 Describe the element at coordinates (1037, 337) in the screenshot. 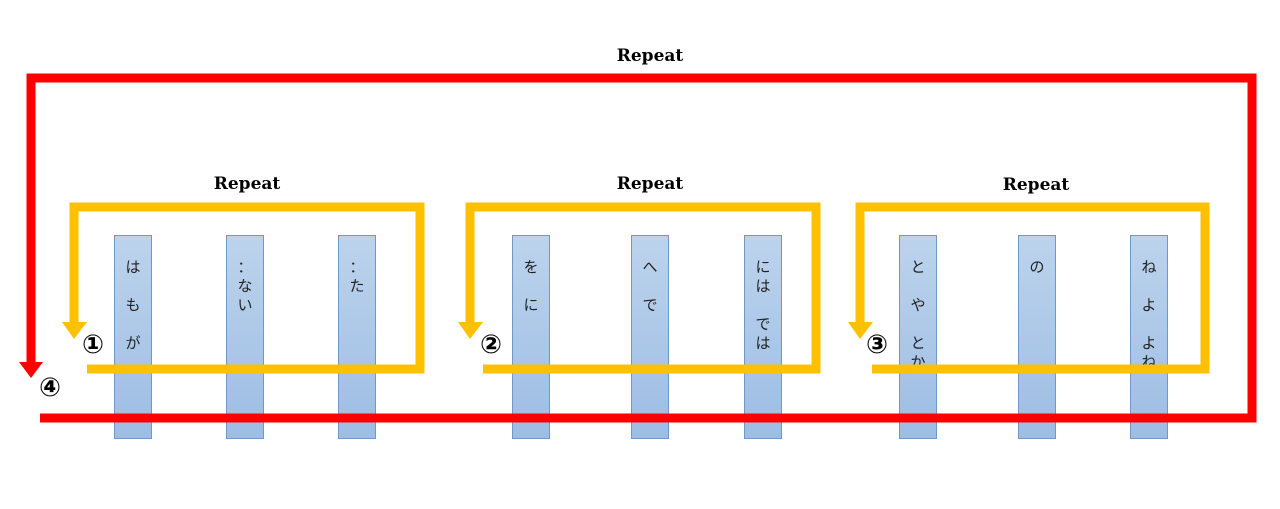

I see `particle-bar-3-2: の` at that location.